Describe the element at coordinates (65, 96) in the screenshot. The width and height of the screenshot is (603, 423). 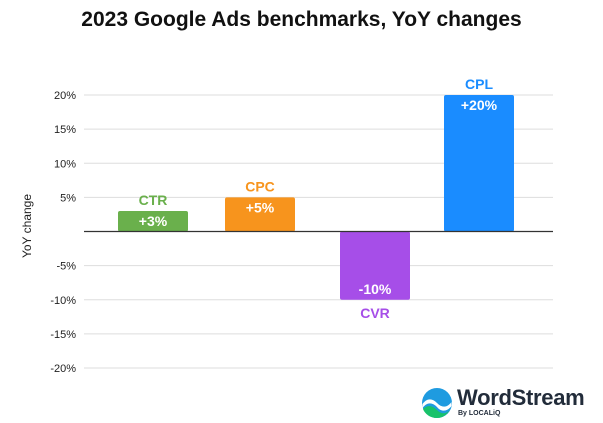
I see `y-tick-label: 20%` at that location.